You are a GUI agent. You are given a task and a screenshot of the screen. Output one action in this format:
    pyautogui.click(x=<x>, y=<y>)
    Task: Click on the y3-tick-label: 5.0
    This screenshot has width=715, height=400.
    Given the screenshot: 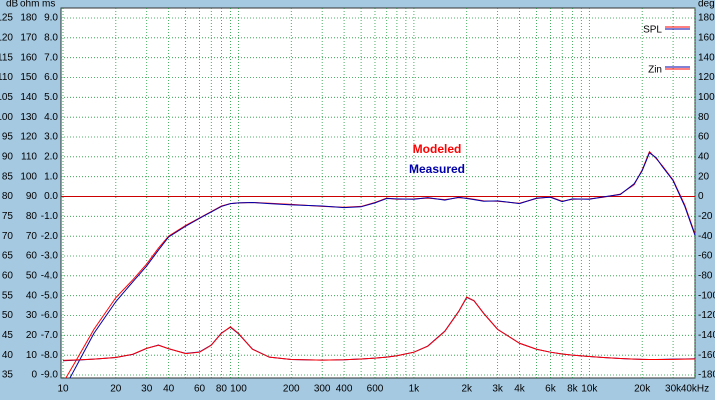 What is the action you would take?
    pyautogui.click(x=51, y=97)
    